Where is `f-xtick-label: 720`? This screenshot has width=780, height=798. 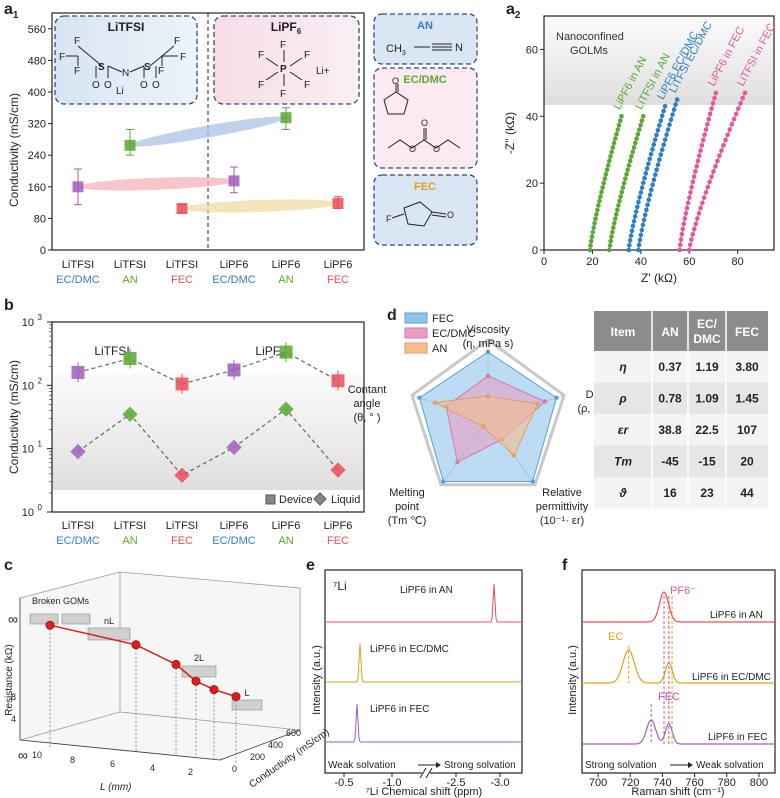 f-xtick-label: 720 is located at coordinates (630, 783).